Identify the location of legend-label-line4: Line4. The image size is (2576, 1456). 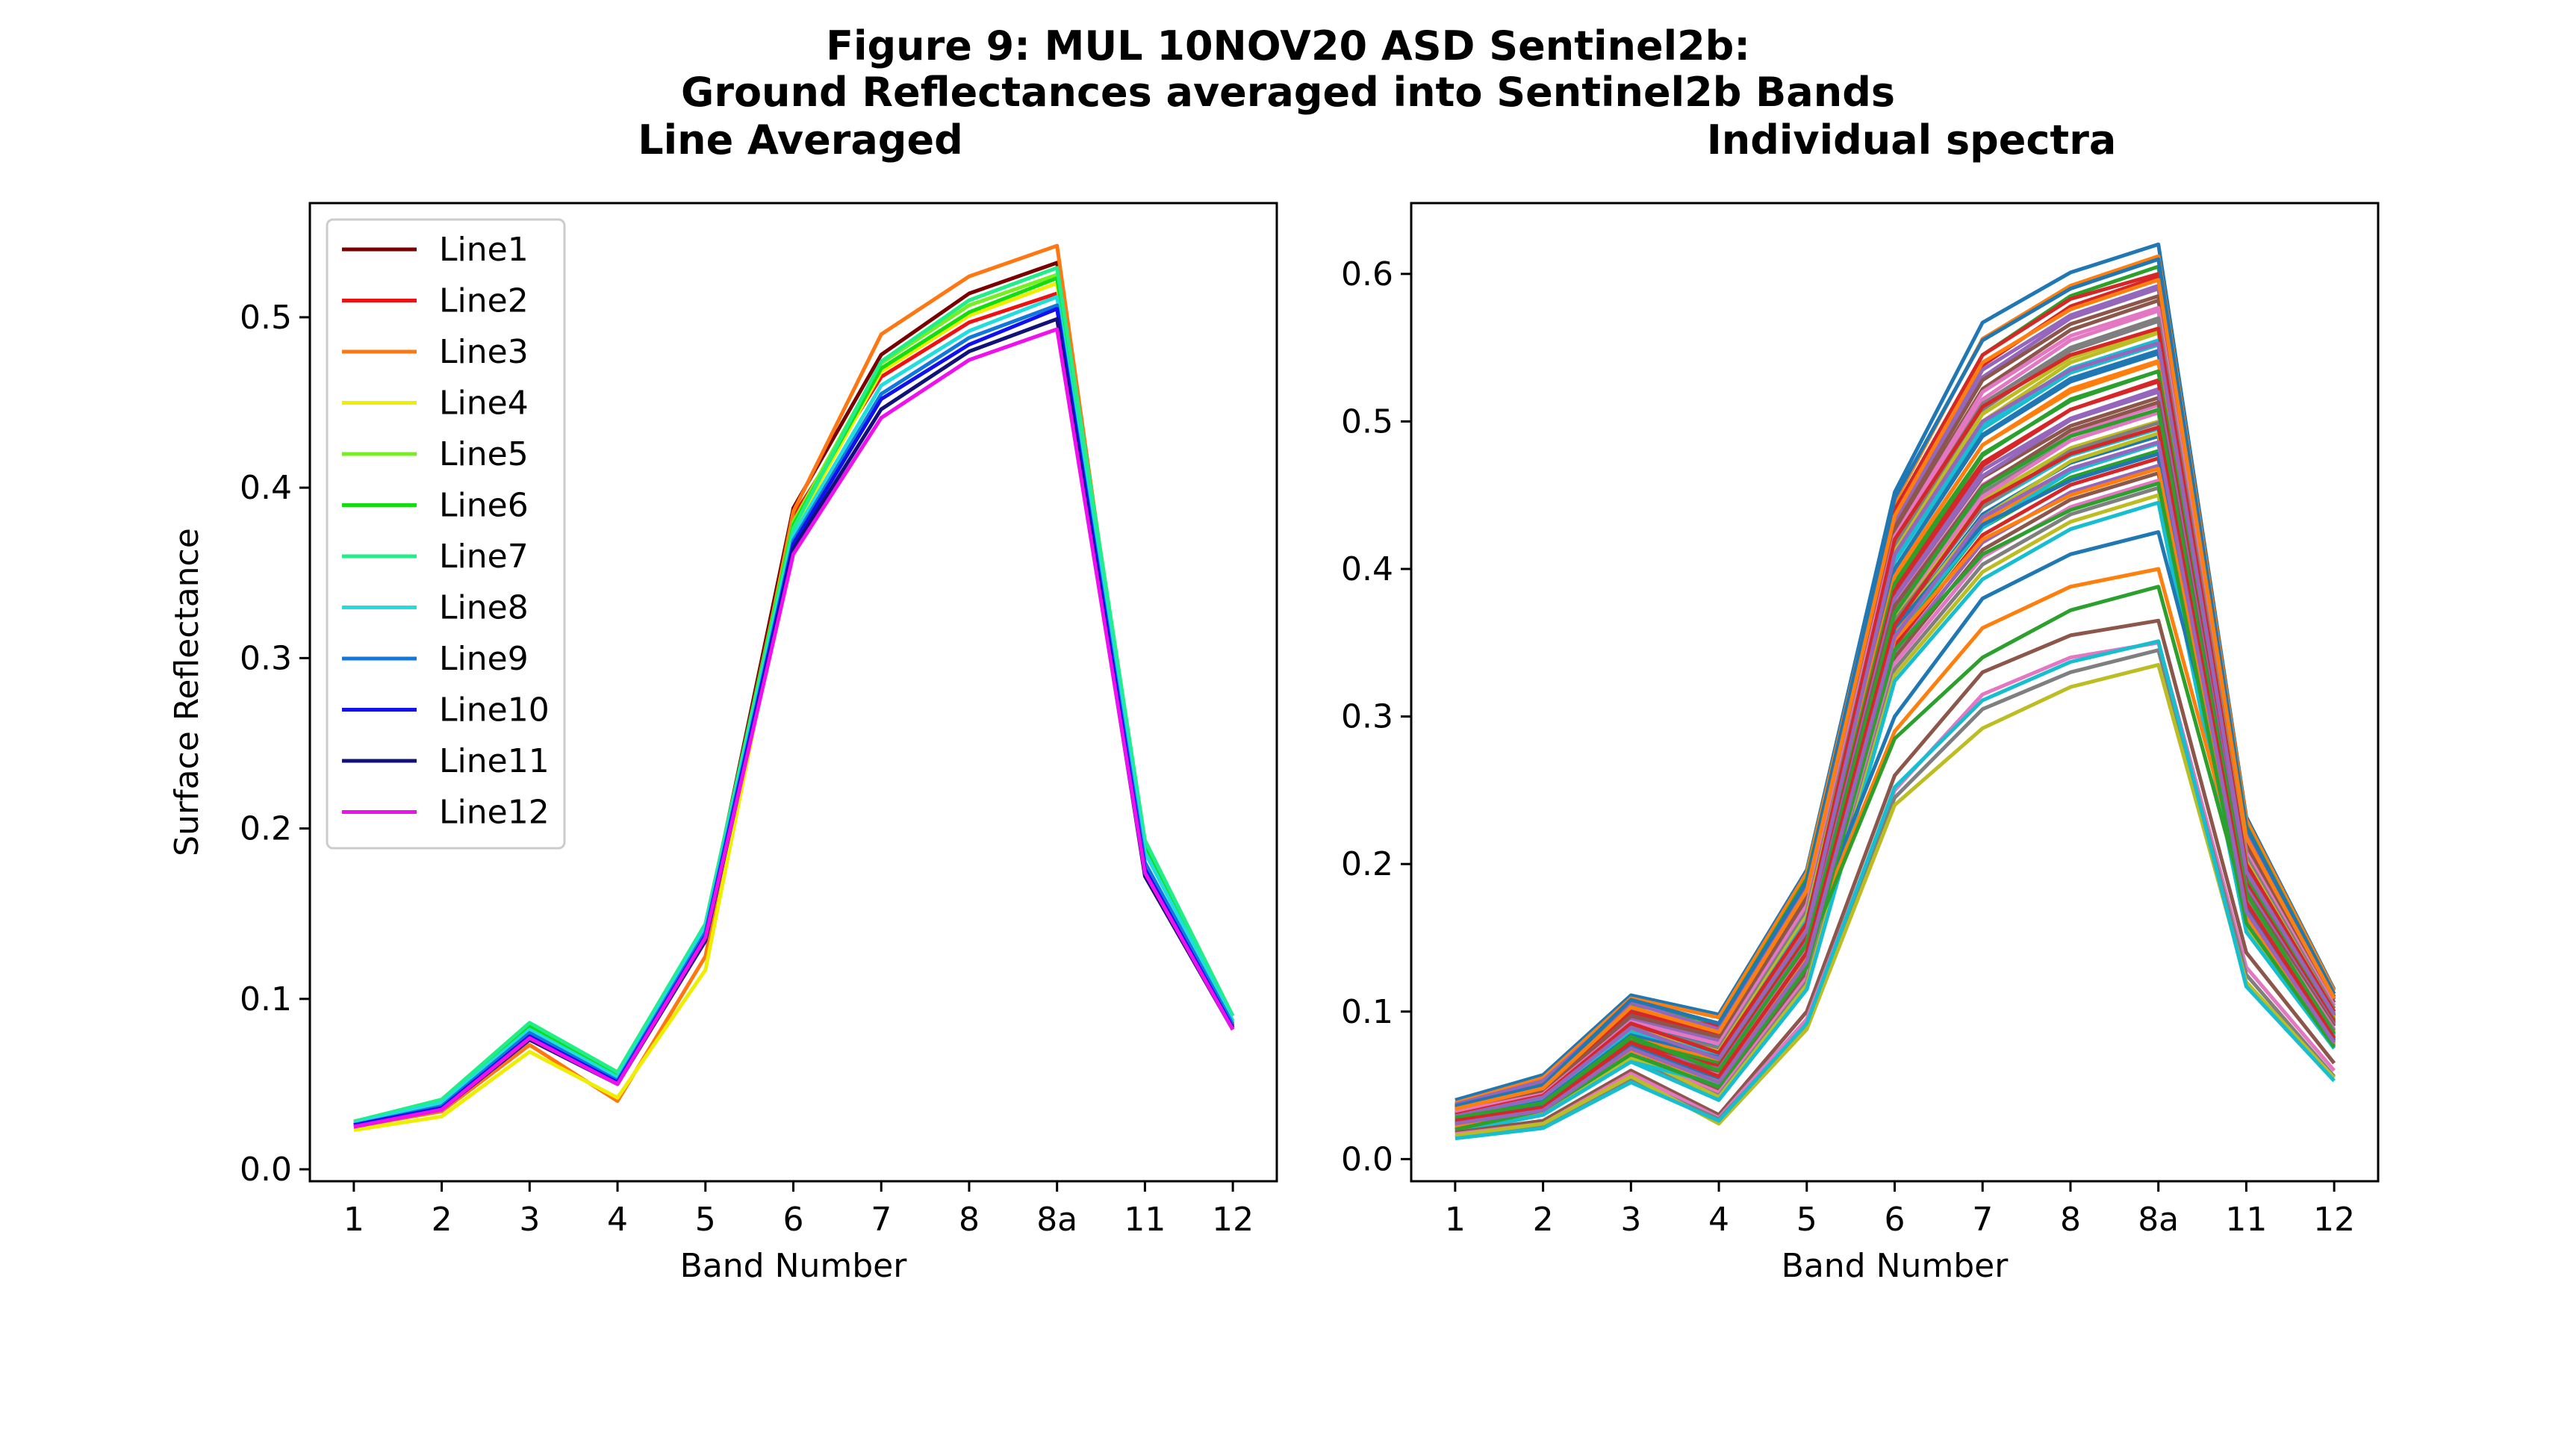
(484, 404).